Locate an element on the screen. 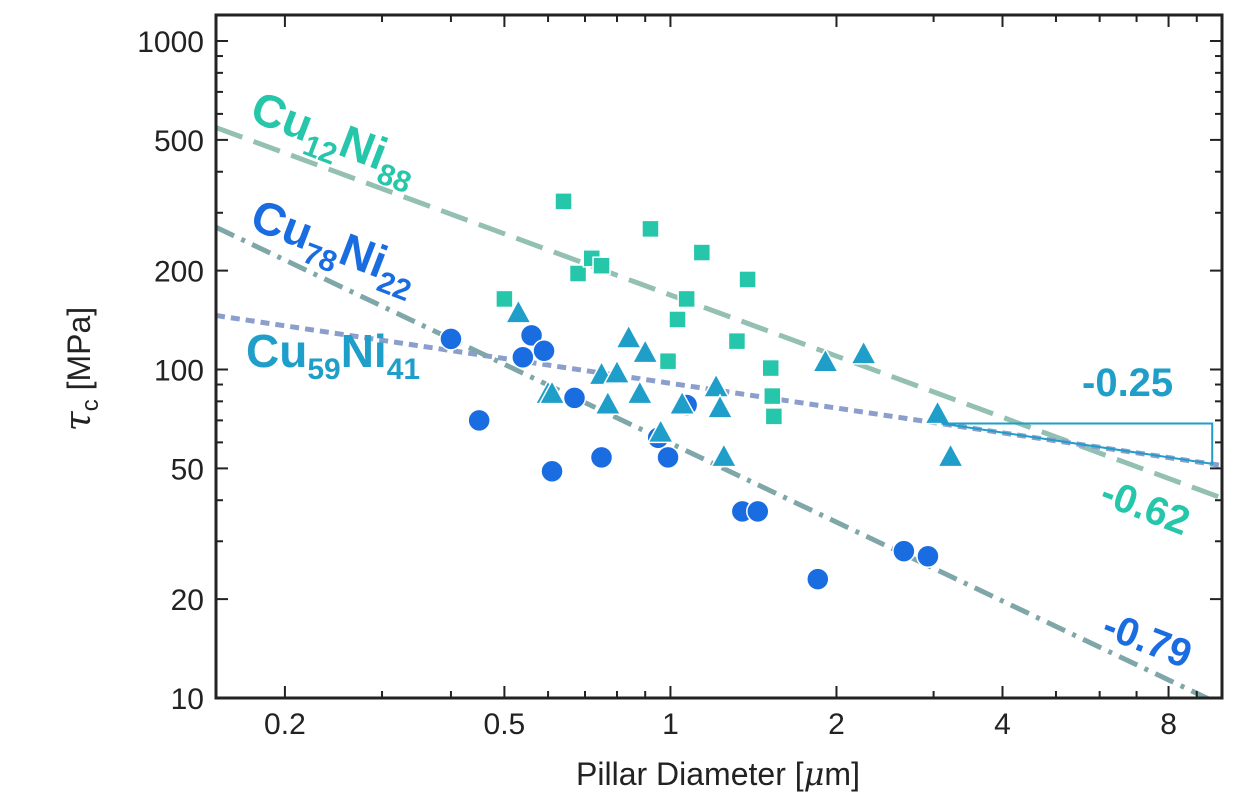  y-tick-label: 500 is located at coordinates (179, 141).